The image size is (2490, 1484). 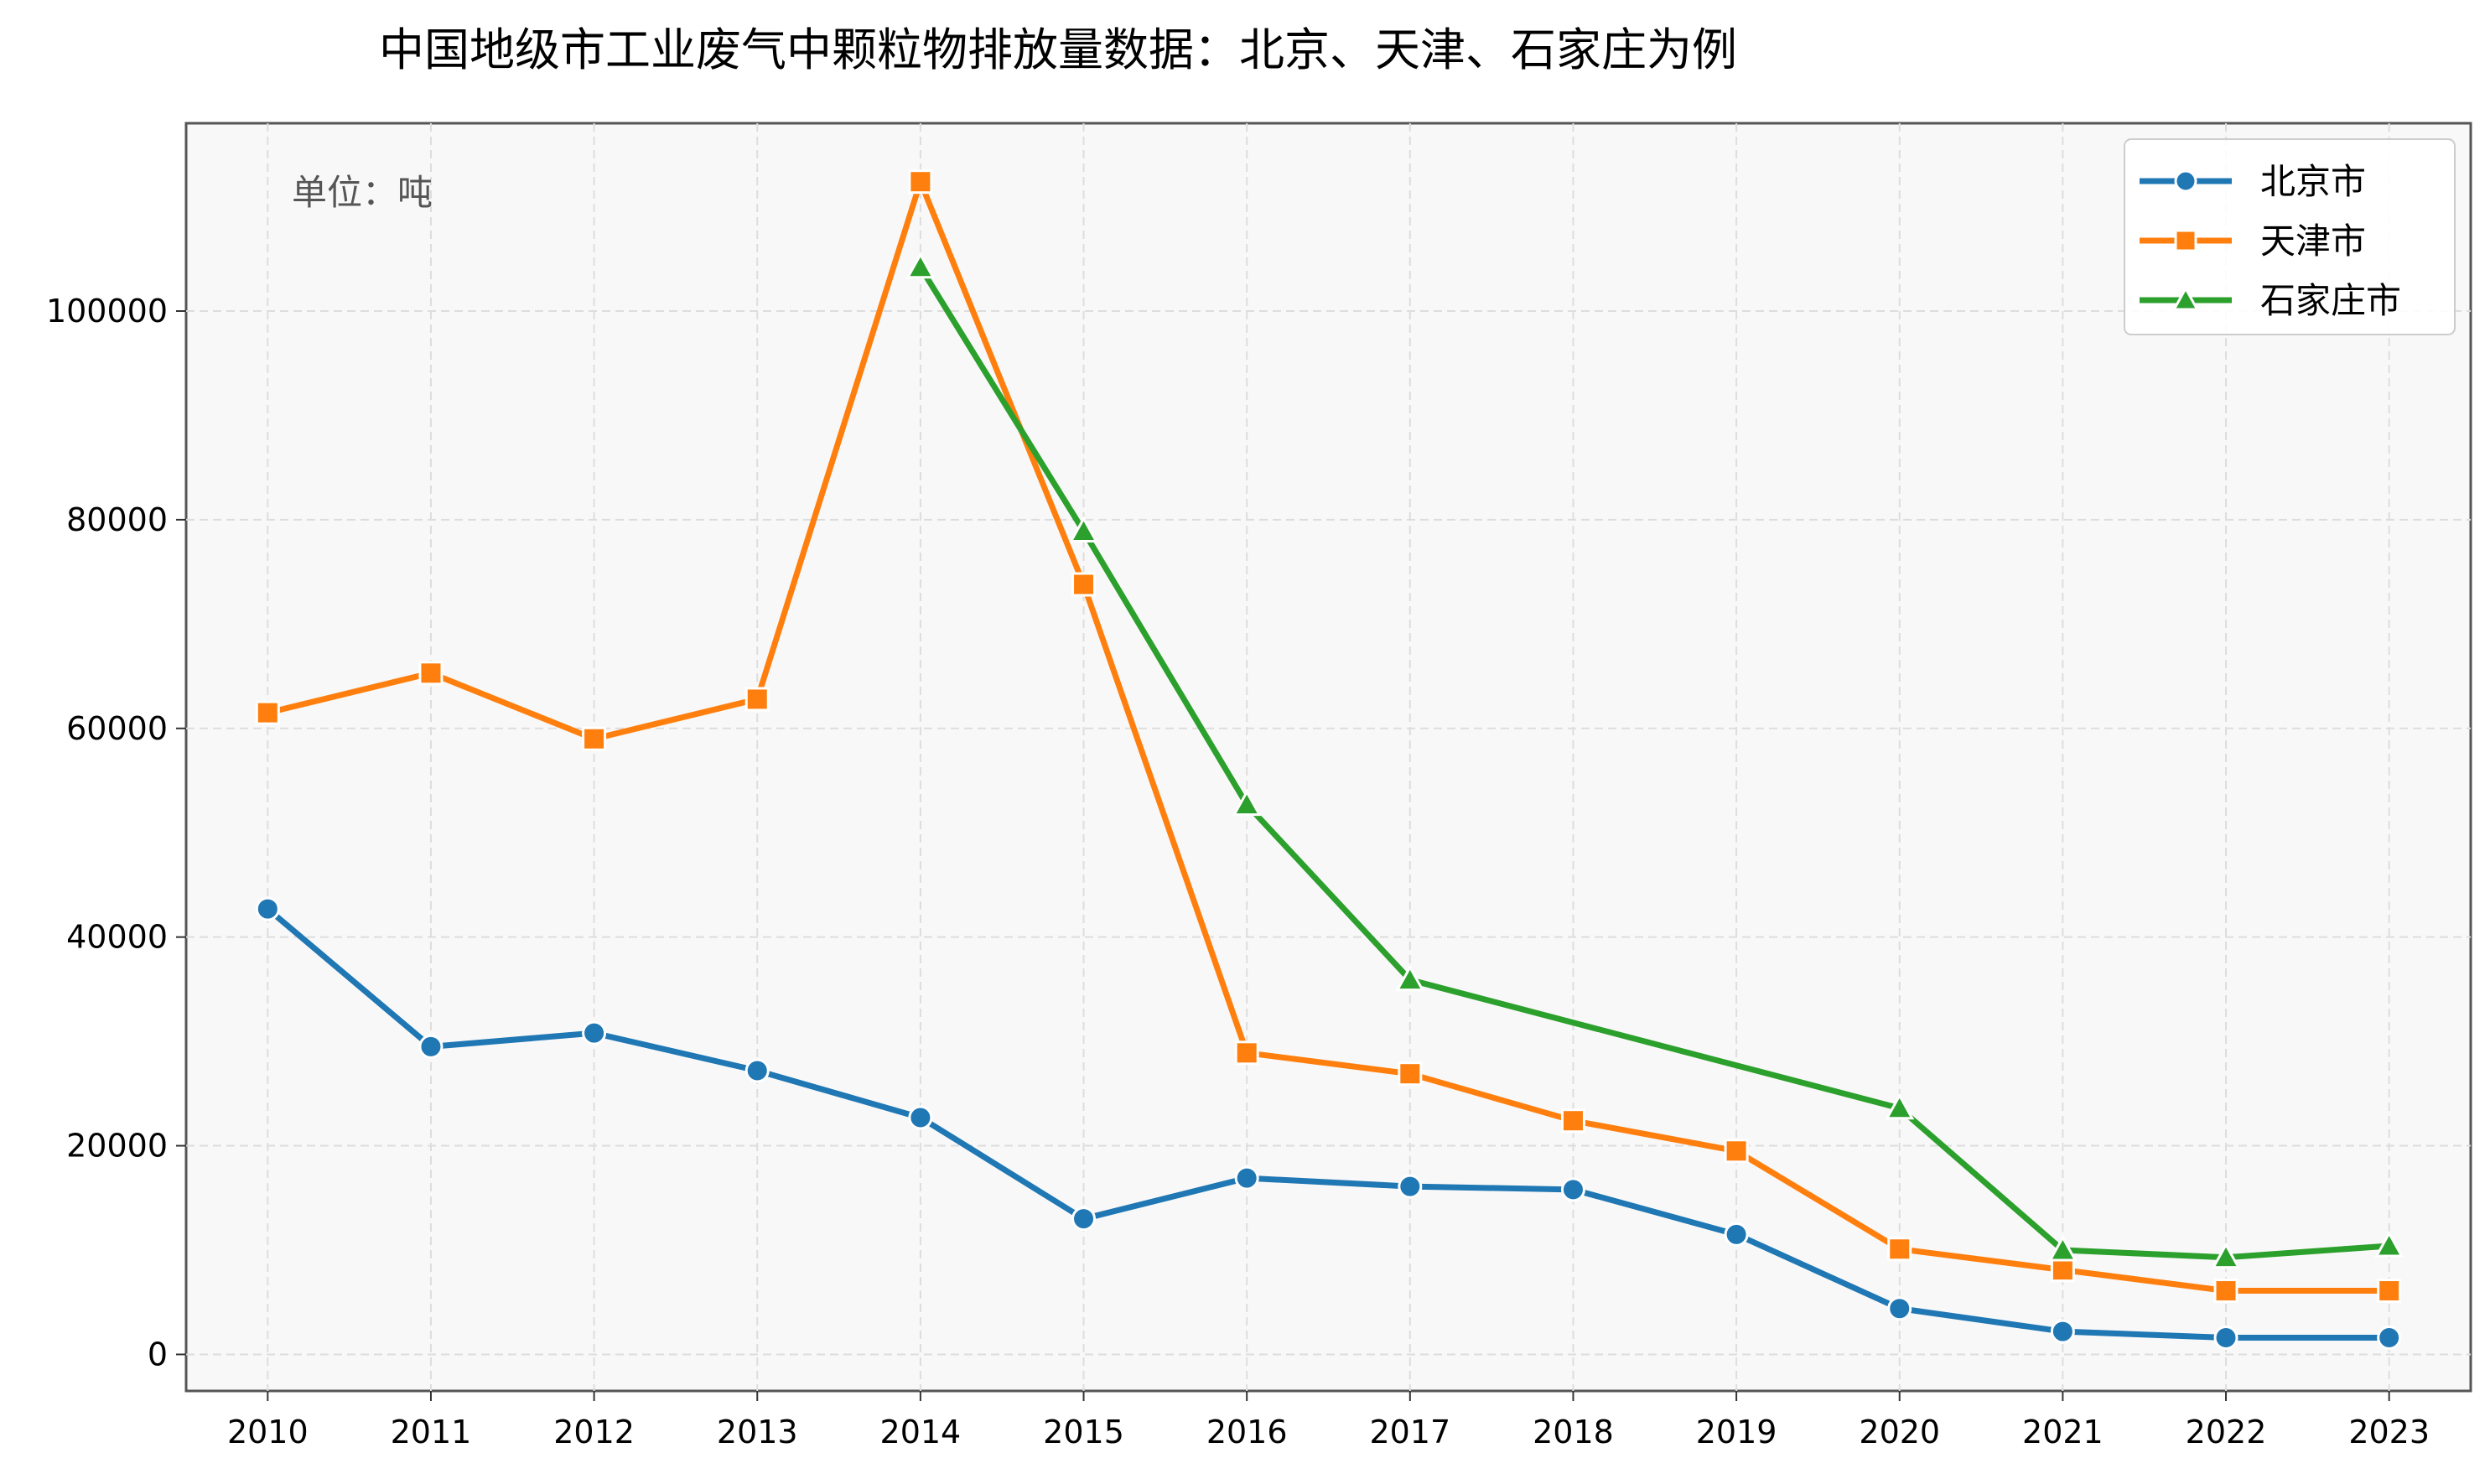 I want to click on x-tick-label: 2022, so click(x=2226, y=1432).